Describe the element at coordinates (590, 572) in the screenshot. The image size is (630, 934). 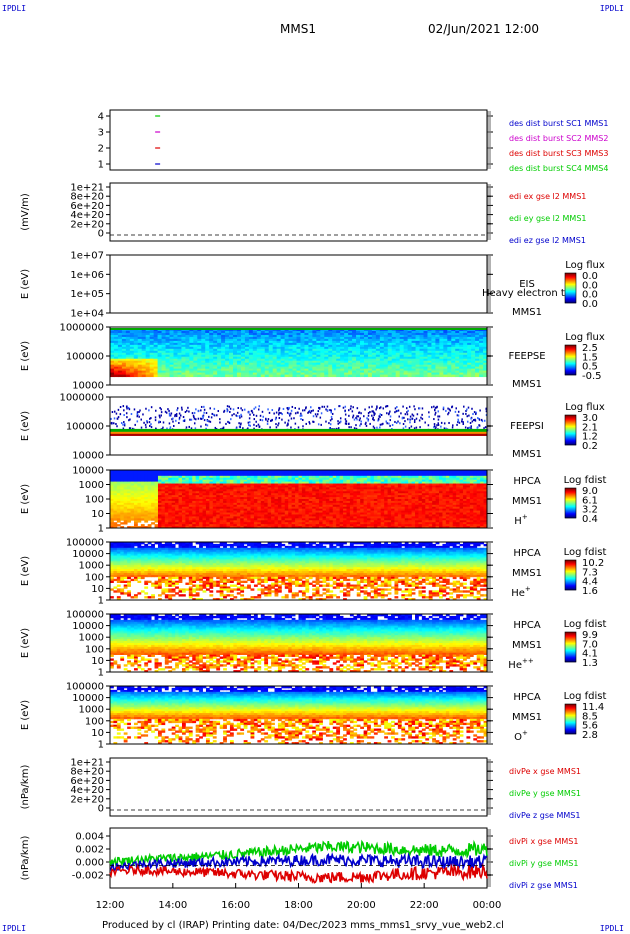
I see `colorbar-tick: 7.3` at that location.